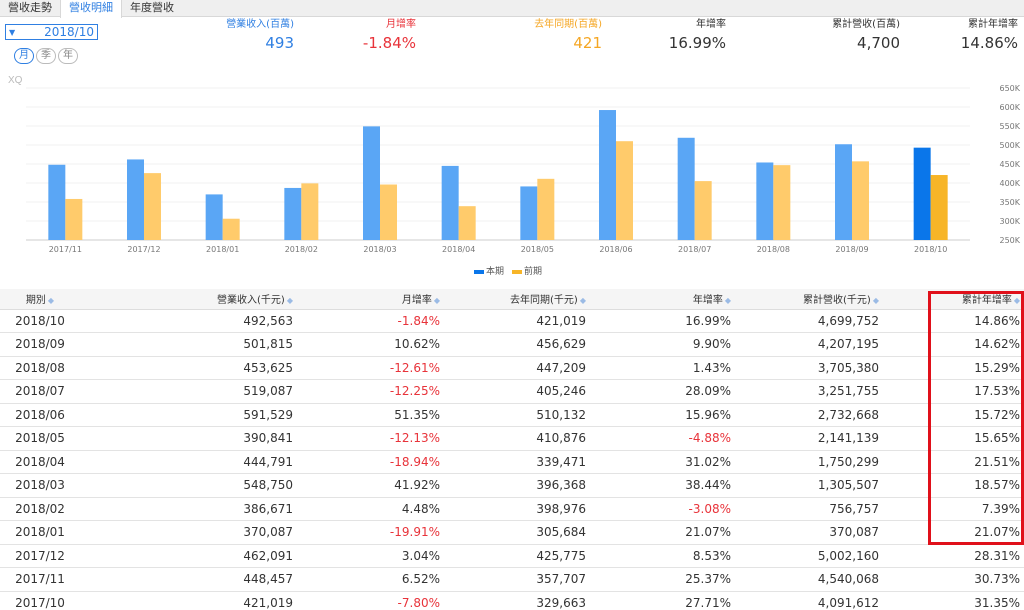 This screenshot has height=610, width=1024. Describe the element at coordinates (658, 462) in the screenshot. I see `table-cell: 31.02%` at that location.